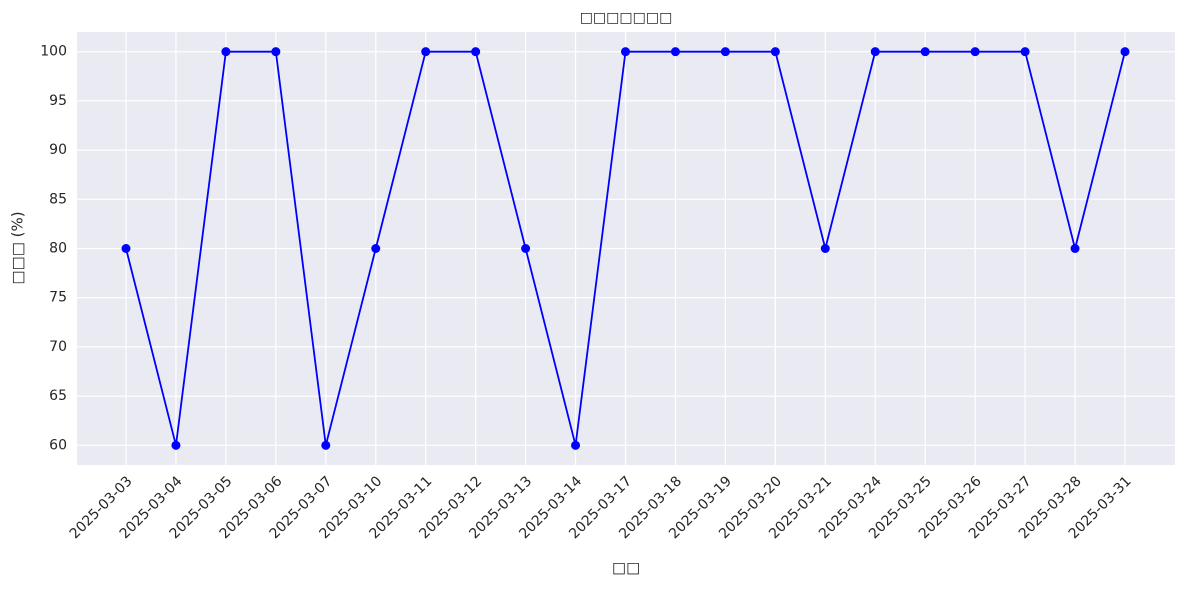 The image size is (1185, 590). What do you see at coordinates (58, 199) in the screenshot?
I see `y-tick-label: 85` at bounding box center [58, 199].